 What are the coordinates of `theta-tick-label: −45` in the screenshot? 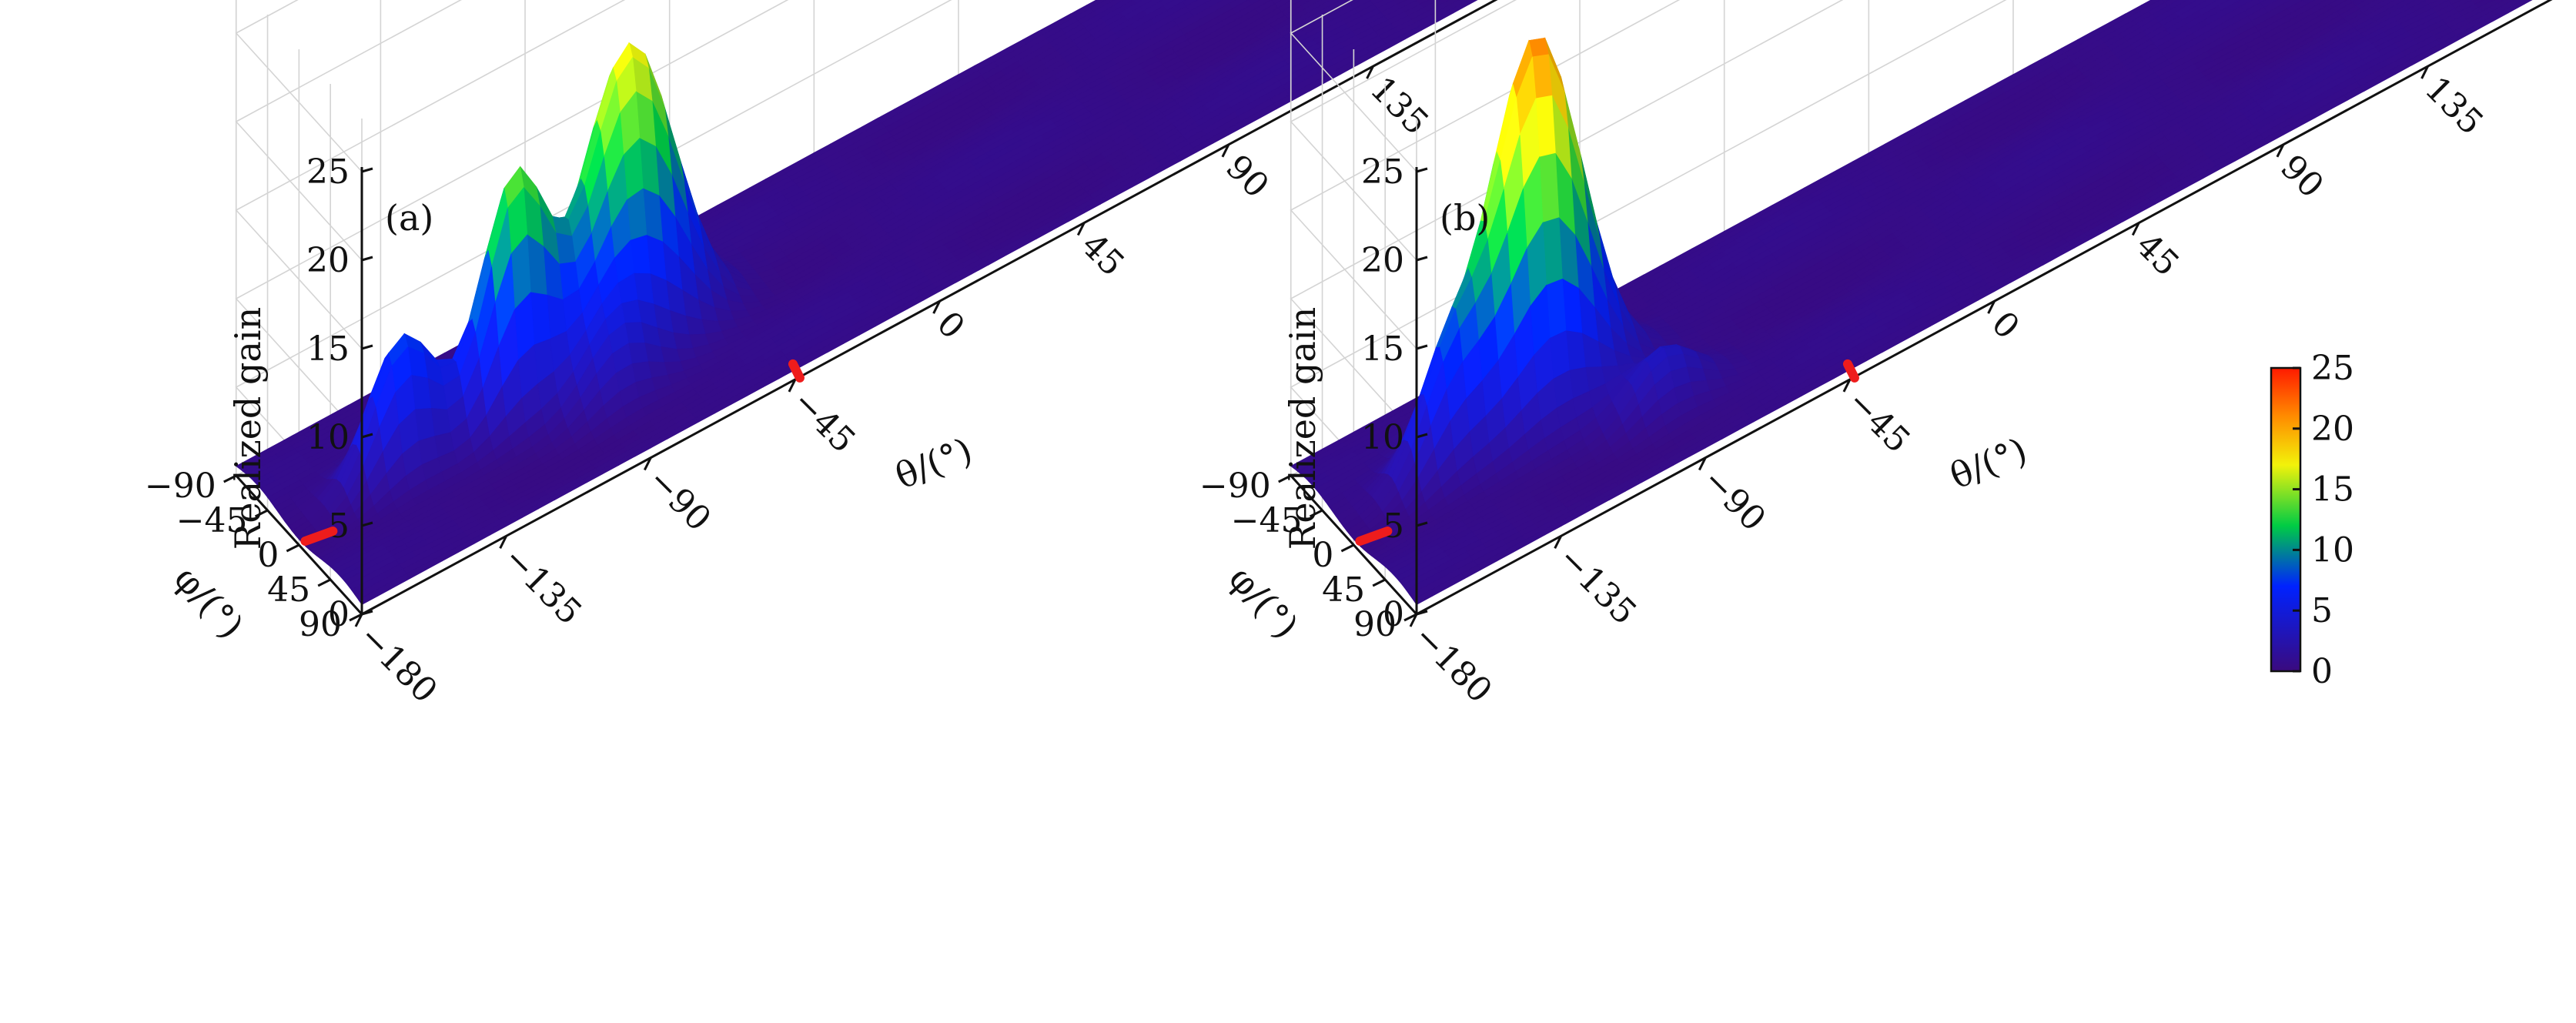 It's located at (824, 422).